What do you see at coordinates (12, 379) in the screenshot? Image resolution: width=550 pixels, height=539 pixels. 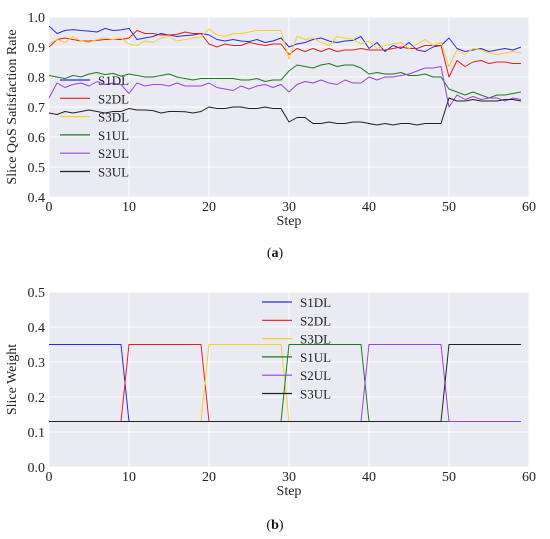 I see `y-axis-label: Slice Weight` at bounding box center [12, 379].